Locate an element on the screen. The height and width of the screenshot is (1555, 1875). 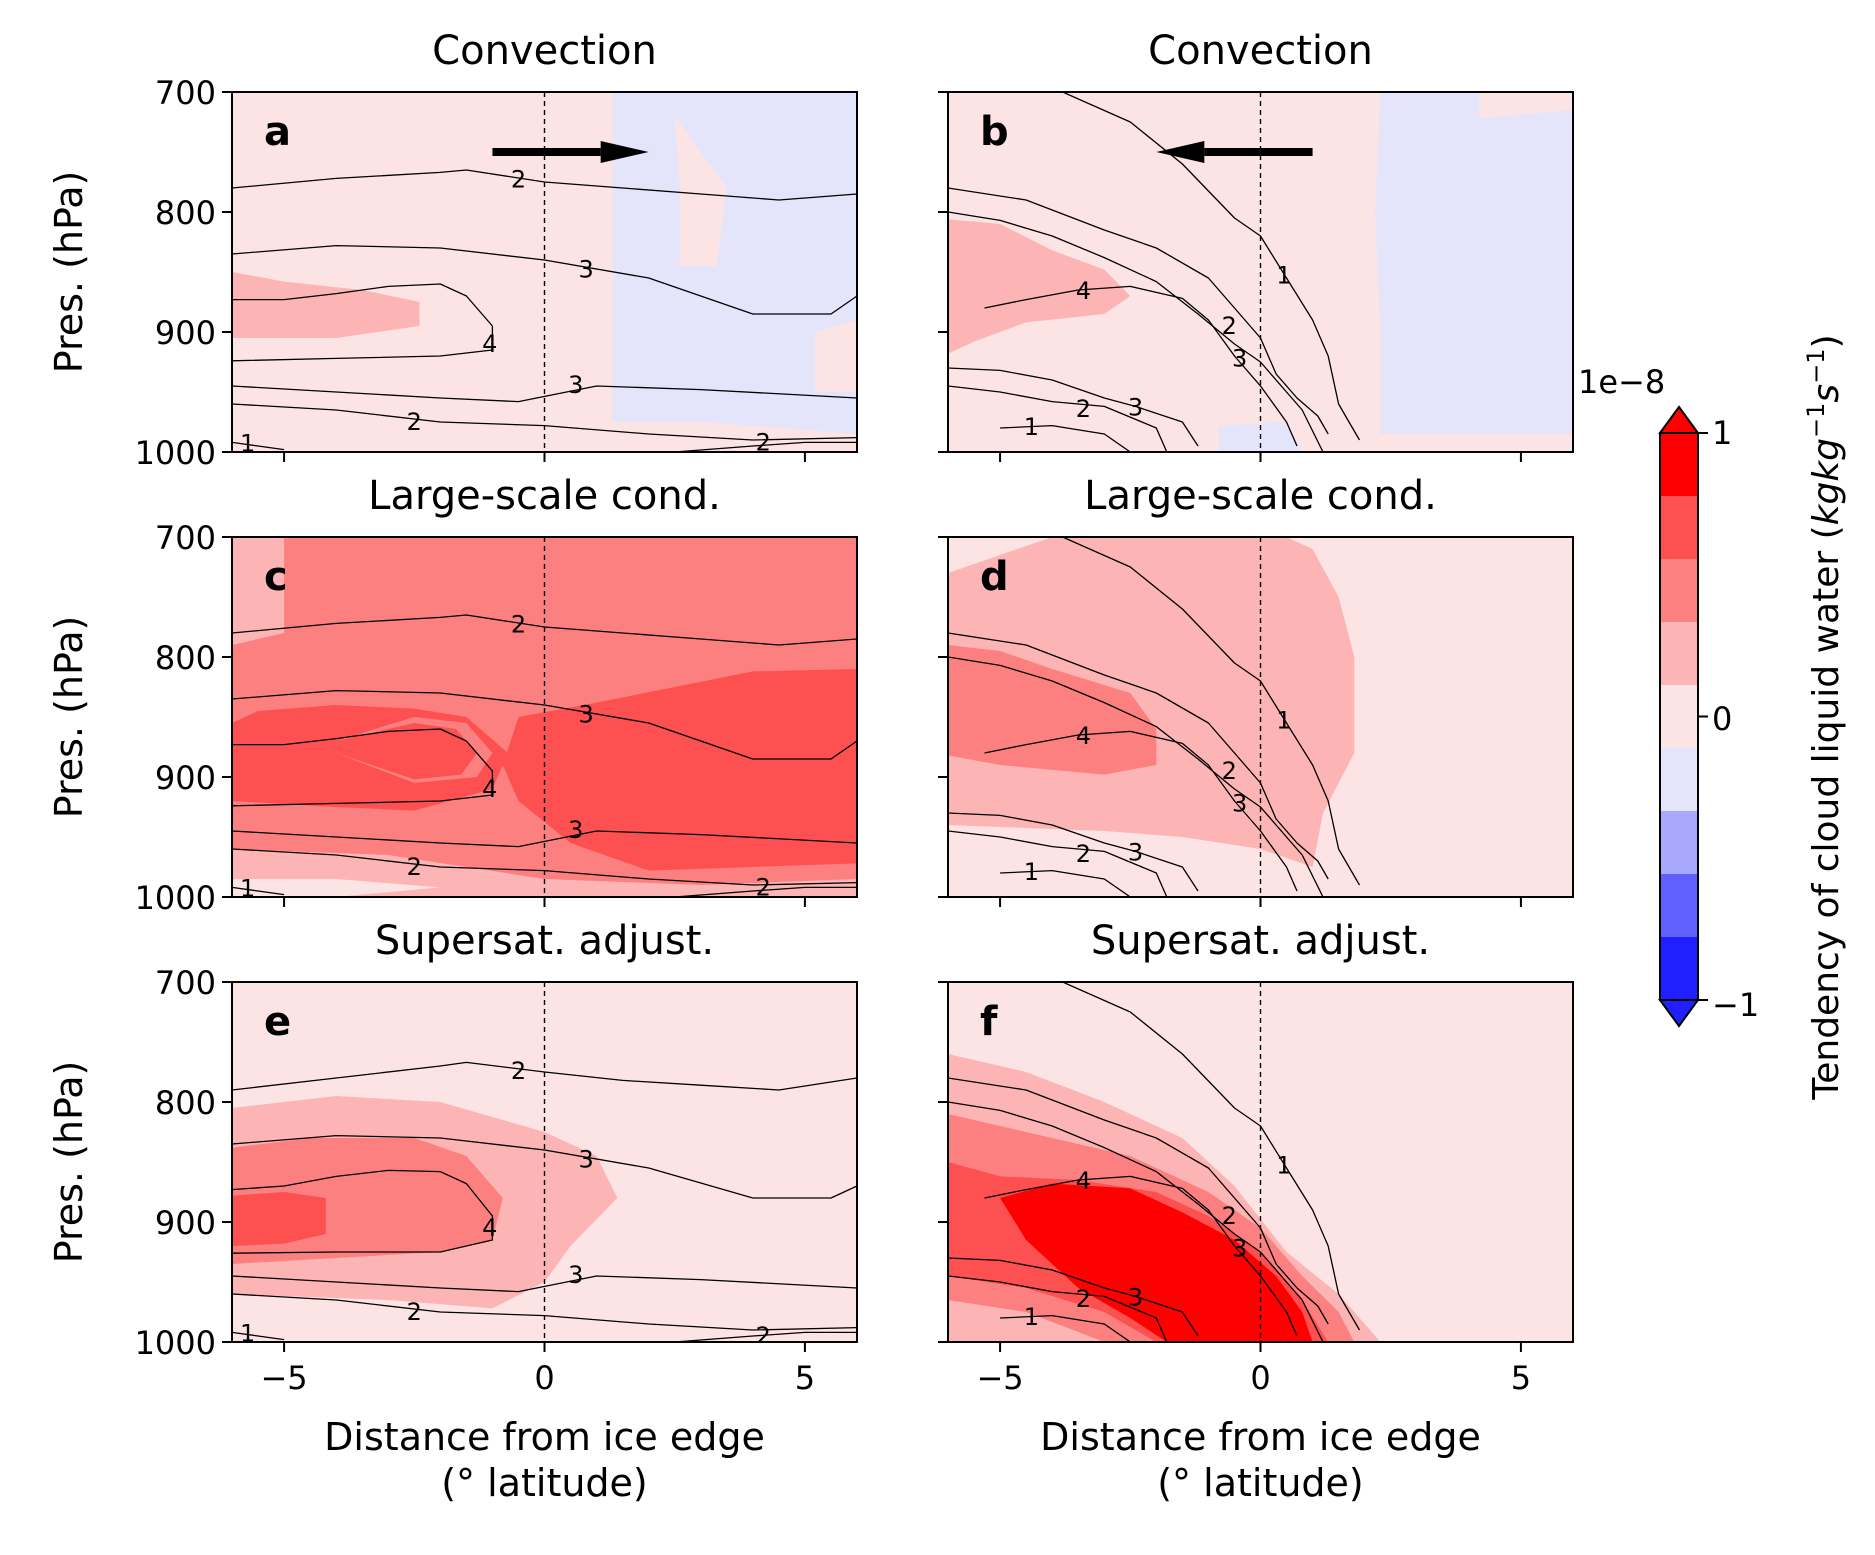
colorbar-tick-label-max: 1 is located at coordinates (1722, 433).